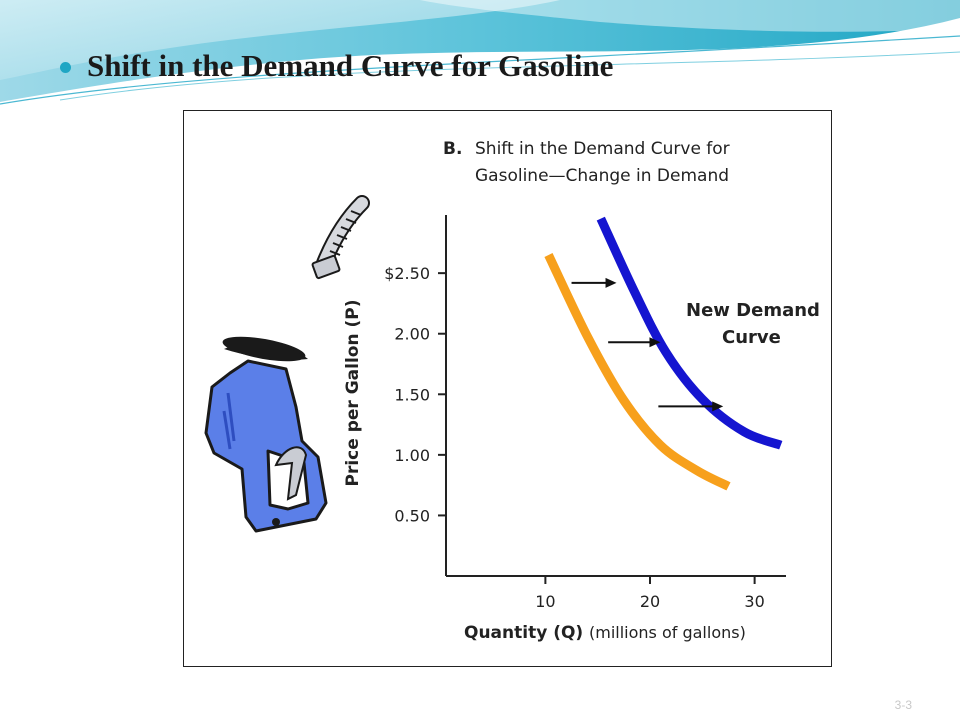 The image size is (960, 720). What do you see at coordinates (602, 176) in the screenshot?
I see `chart-title-line2: Gasoline—Change in Demand` at bounding box center [602, 176].